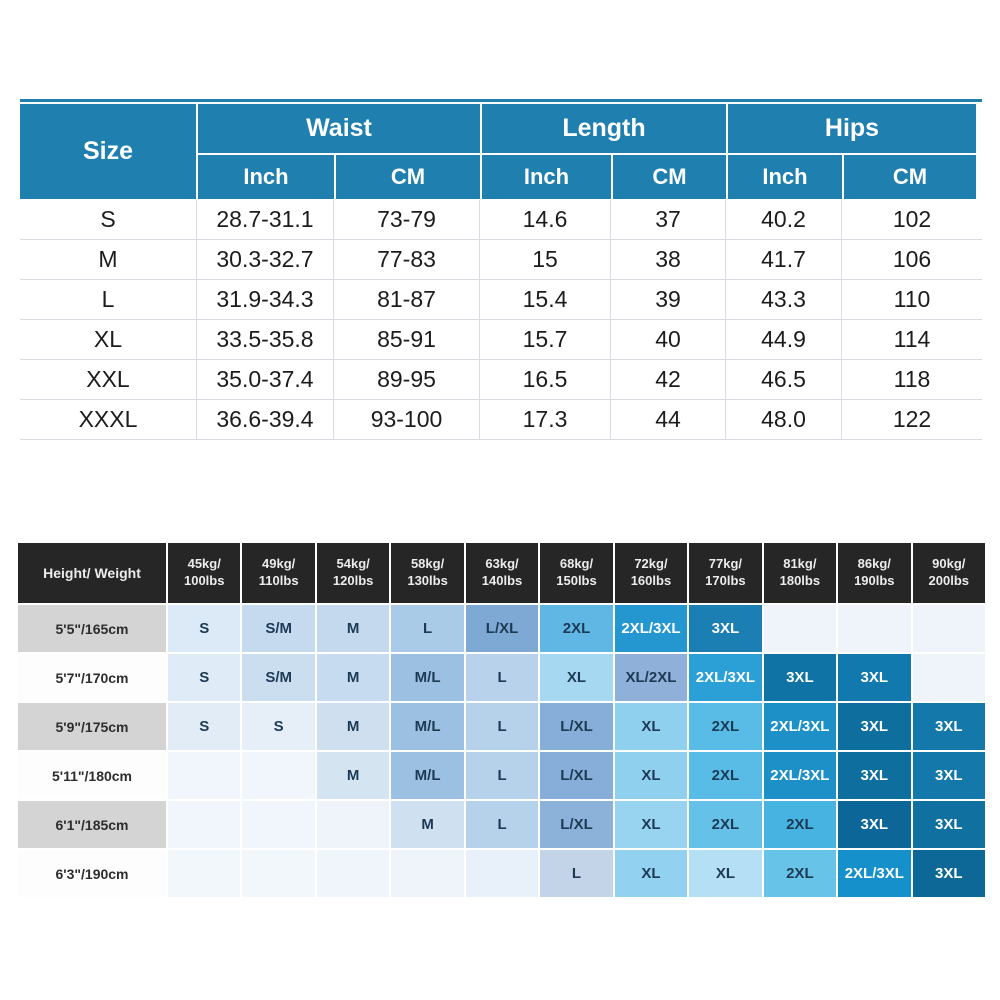 The height and width of the screenshot is (1000, 1000). I want to click on size-value-cell: 89-95, so click(407, 380).